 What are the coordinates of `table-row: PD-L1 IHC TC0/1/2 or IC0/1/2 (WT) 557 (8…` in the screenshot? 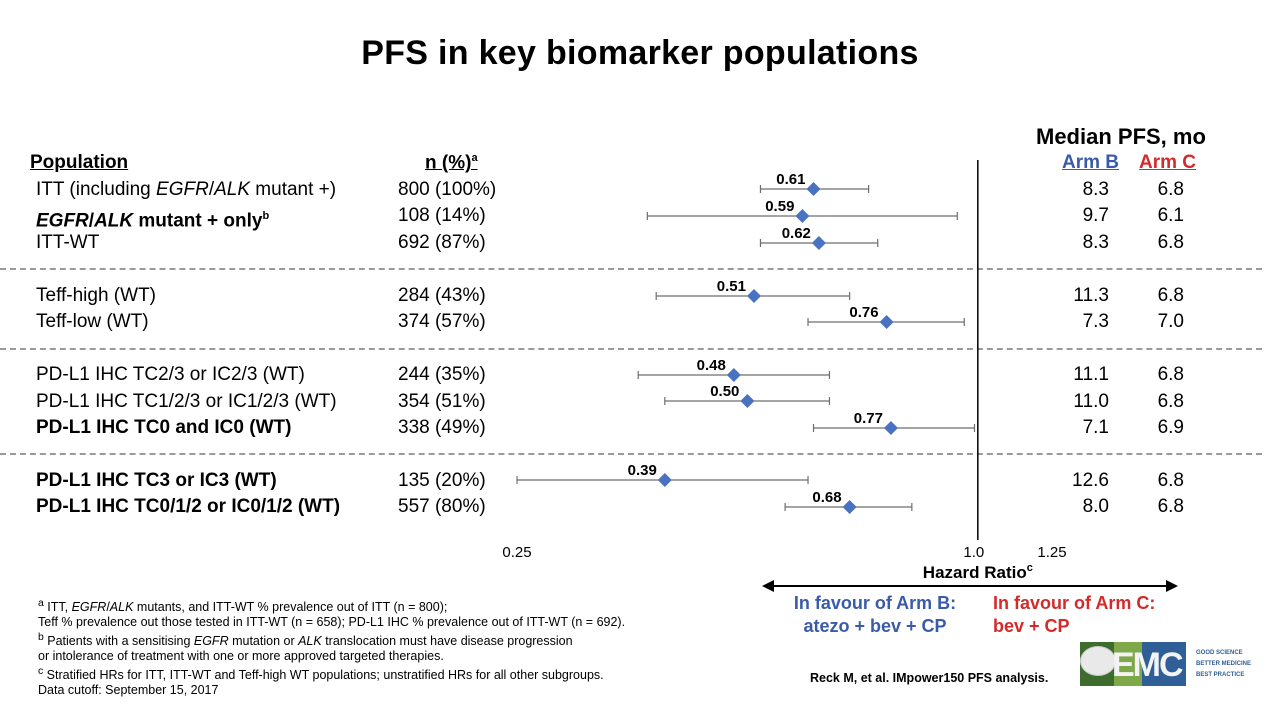 It's located at (640, 507).